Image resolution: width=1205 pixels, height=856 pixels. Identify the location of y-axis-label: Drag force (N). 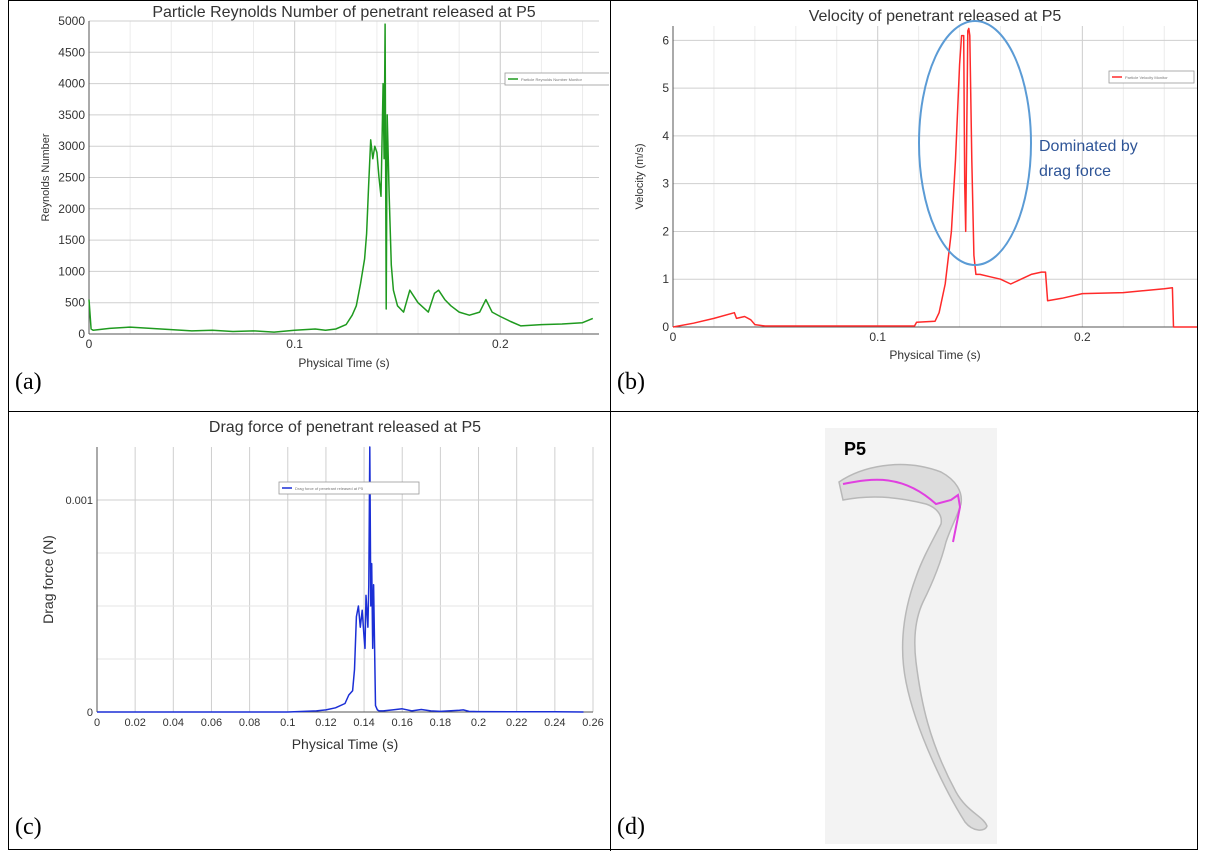
(48, 579).